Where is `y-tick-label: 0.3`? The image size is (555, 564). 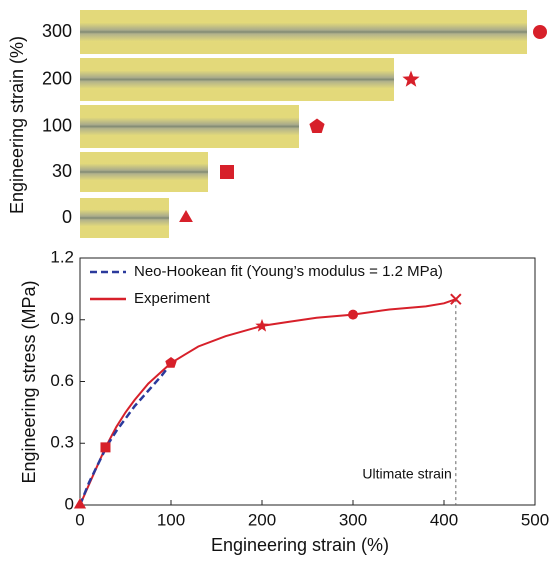 y-tick-label: 0.3 is located at coordinates (62, 442).